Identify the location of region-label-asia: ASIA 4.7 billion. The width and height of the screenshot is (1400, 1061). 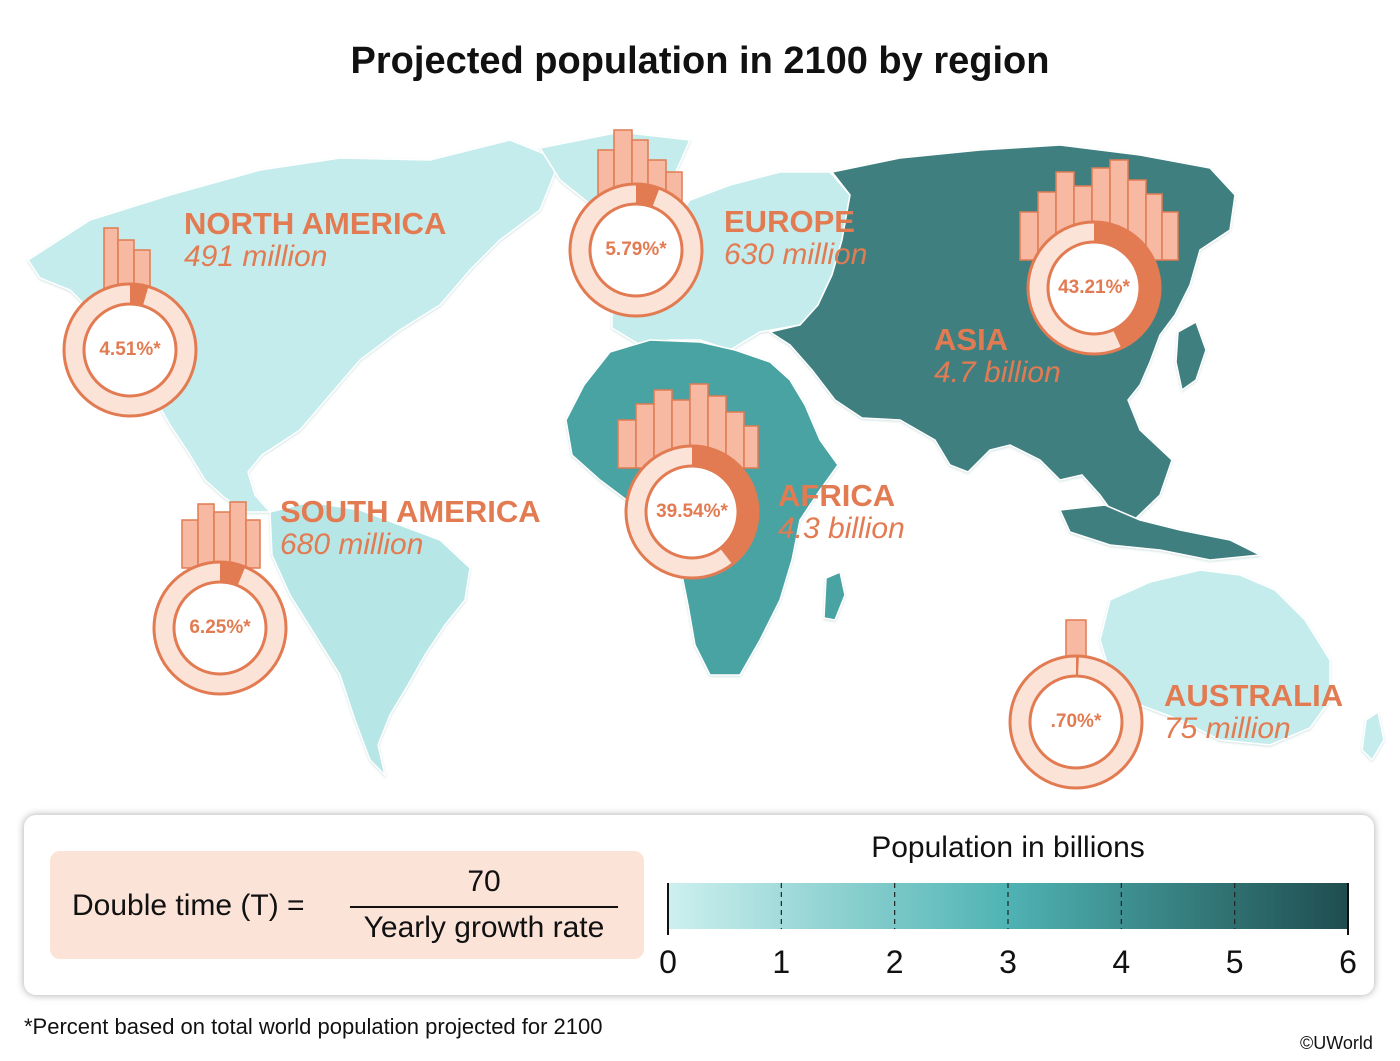
(997, 355).